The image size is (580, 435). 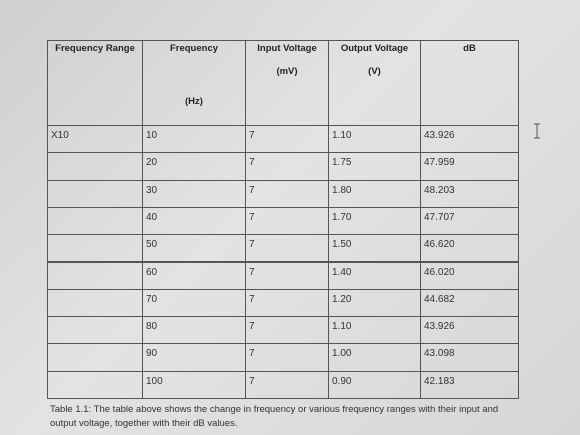 I want to click on cell-text: 60, so click(x=152, y=272).